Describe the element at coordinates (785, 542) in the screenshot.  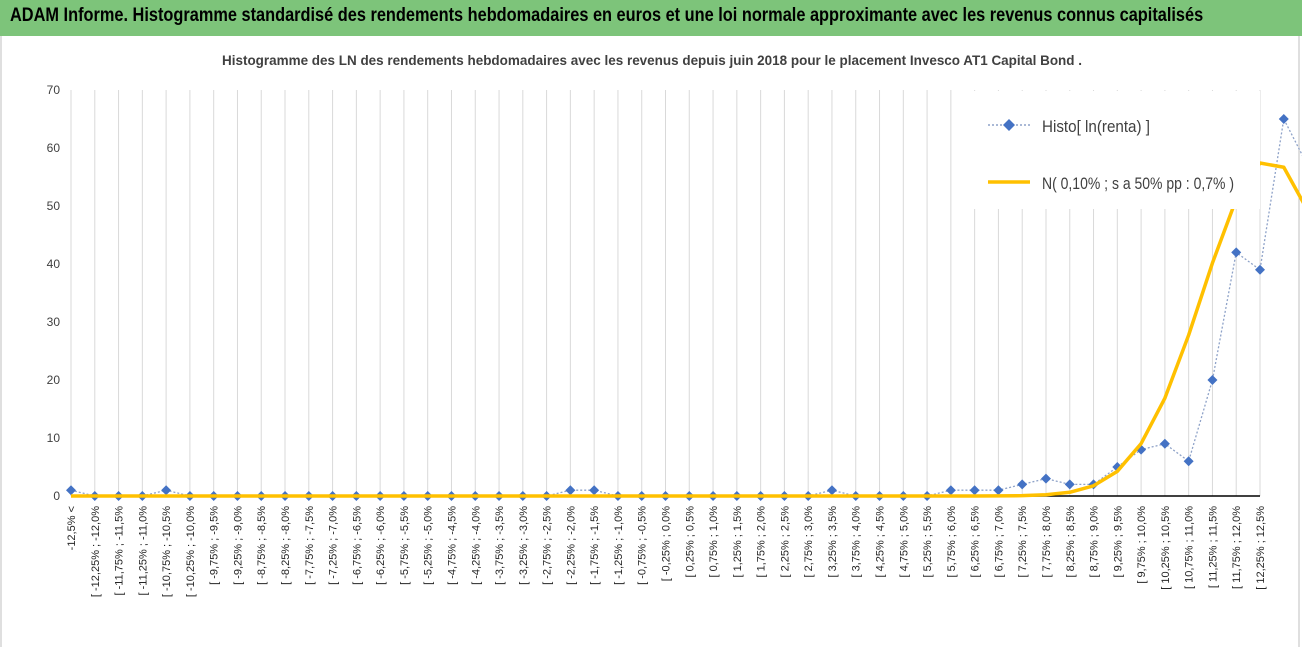
I see `x-tick-label: [ 2,25% ; 2,5%` at that location.